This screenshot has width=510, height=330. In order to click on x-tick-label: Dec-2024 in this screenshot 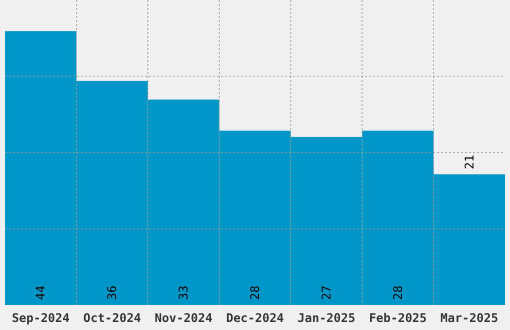, I will do `click(255, 318)`.